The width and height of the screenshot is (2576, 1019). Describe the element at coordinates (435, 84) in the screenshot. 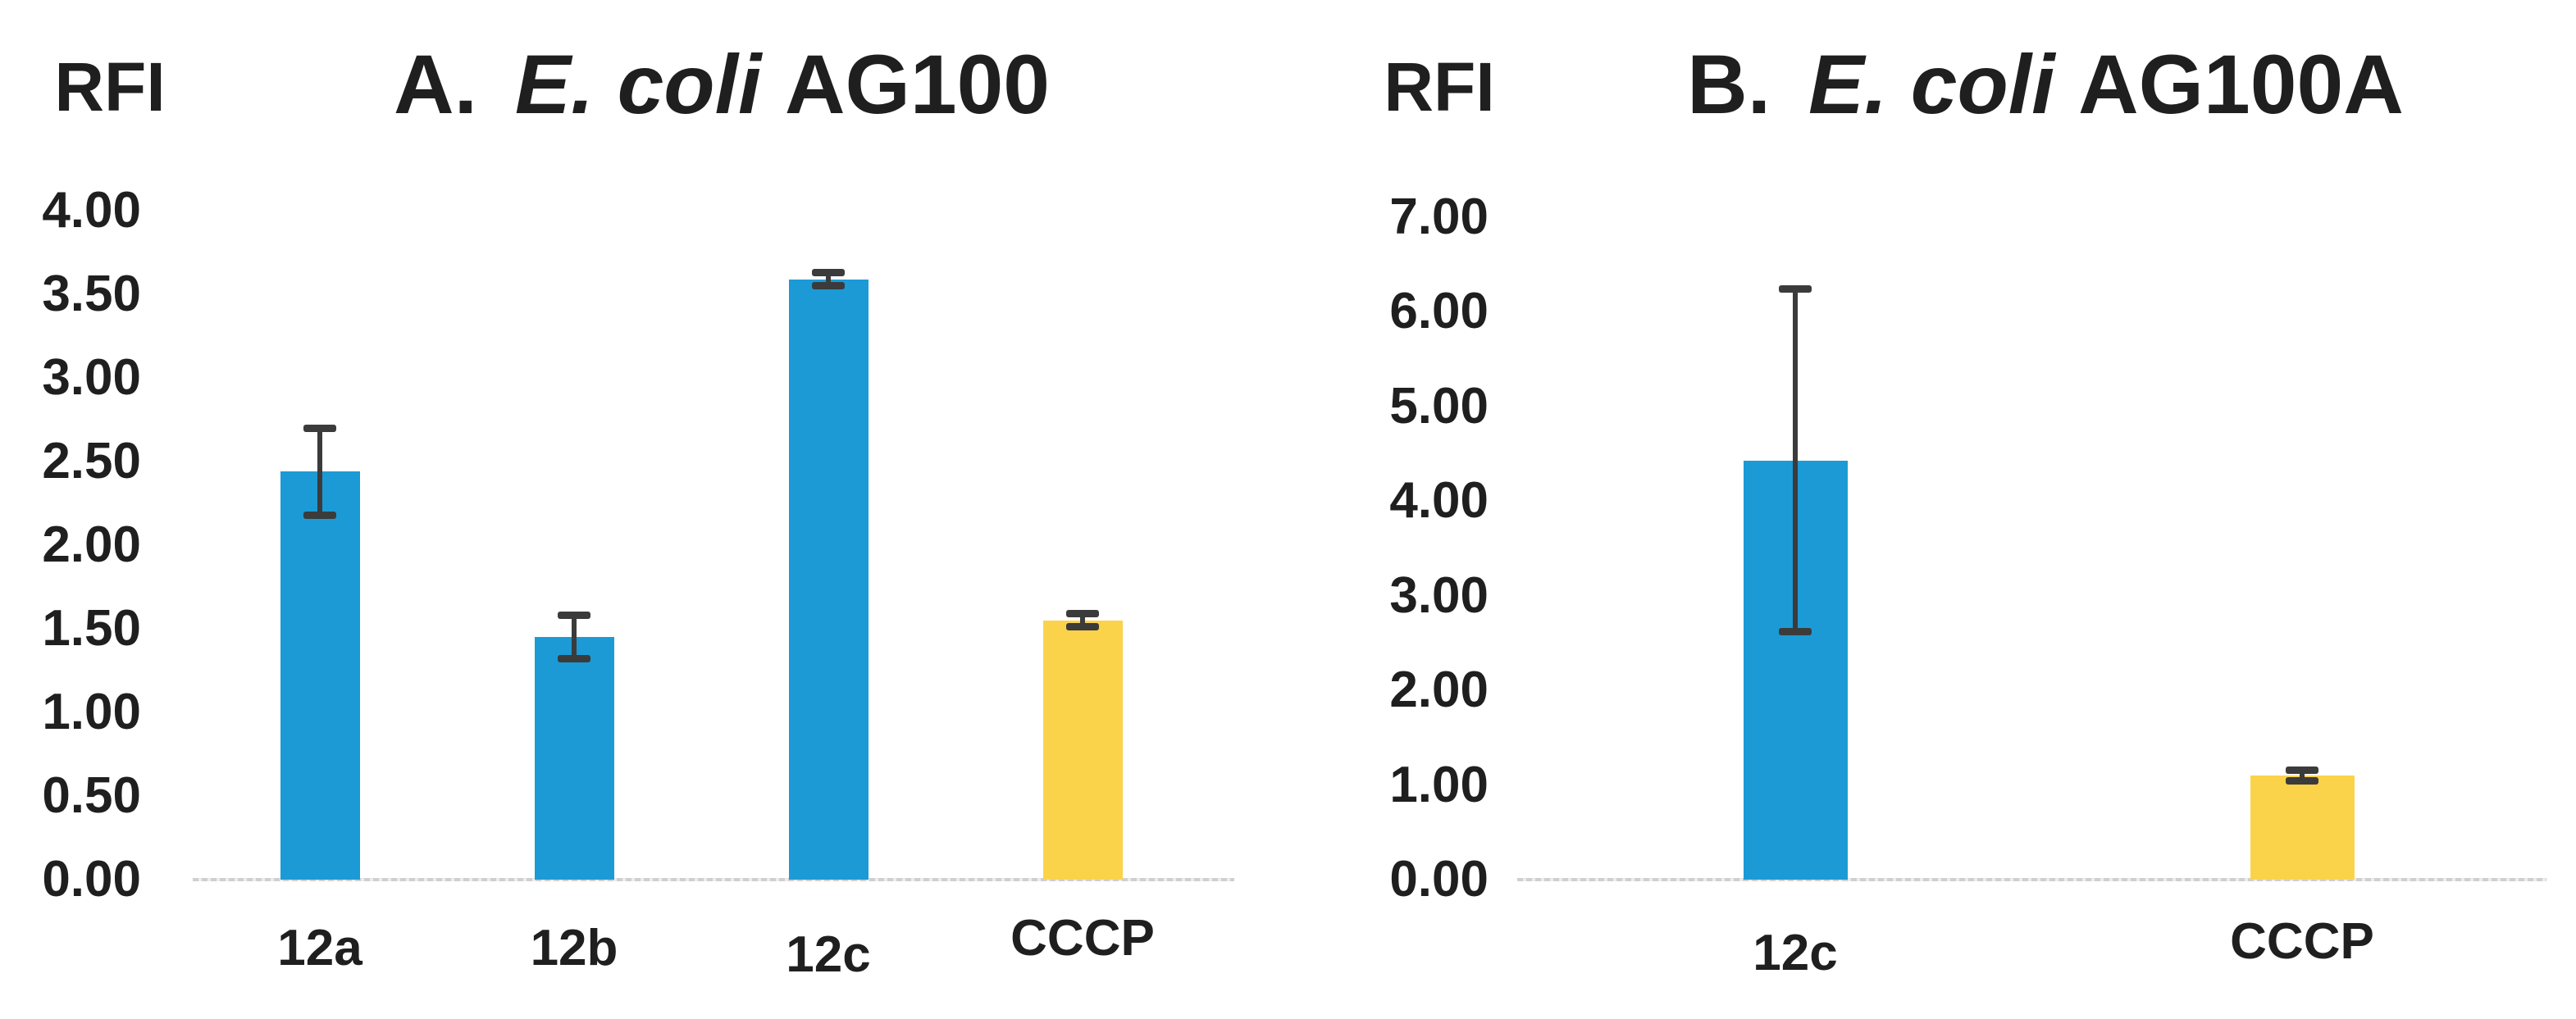

I see `chart-title-letter: A.` at that location.